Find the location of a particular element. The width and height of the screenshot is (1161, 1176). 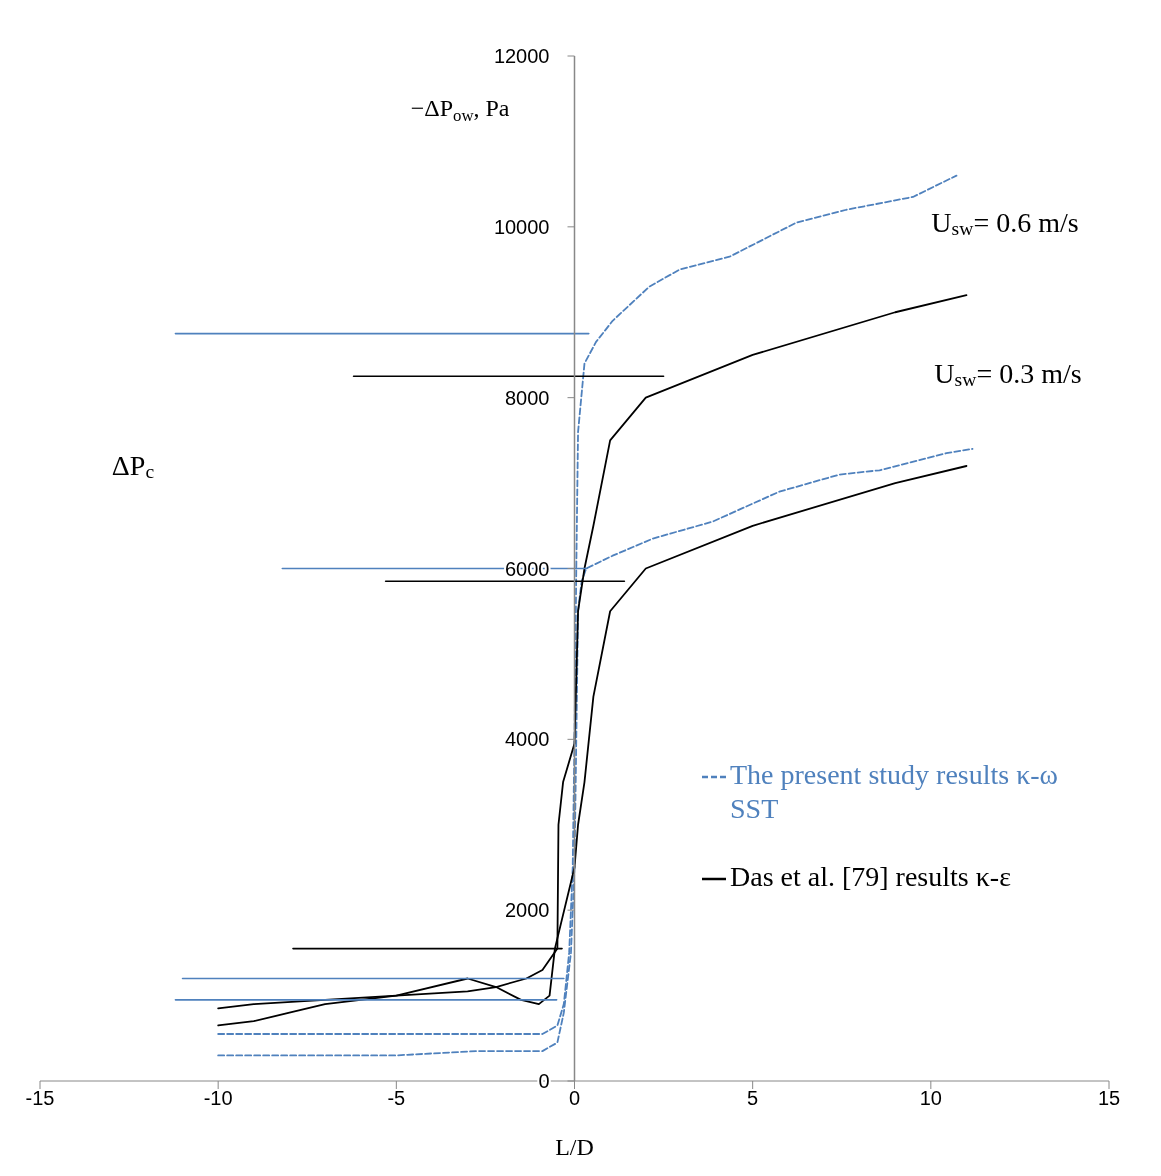

x-tick-label: 10 is located at coordinates (930, 1098).